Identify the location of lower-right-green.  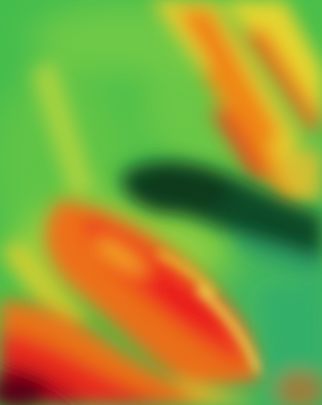
(291, 342).